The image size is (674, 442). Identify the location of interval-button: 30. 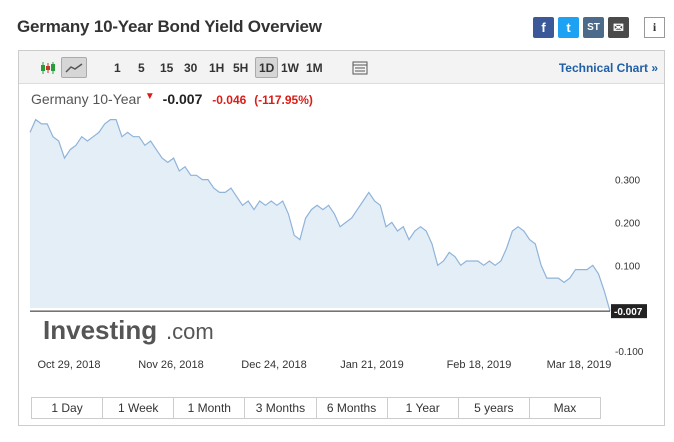
(191, 67).